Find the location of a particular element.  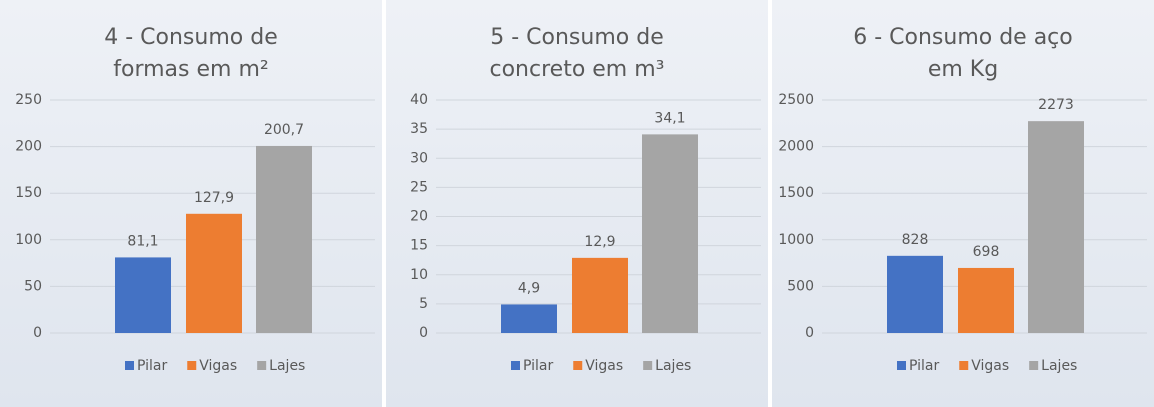

data-label: 127,9 is located at coordinates (214, 198).